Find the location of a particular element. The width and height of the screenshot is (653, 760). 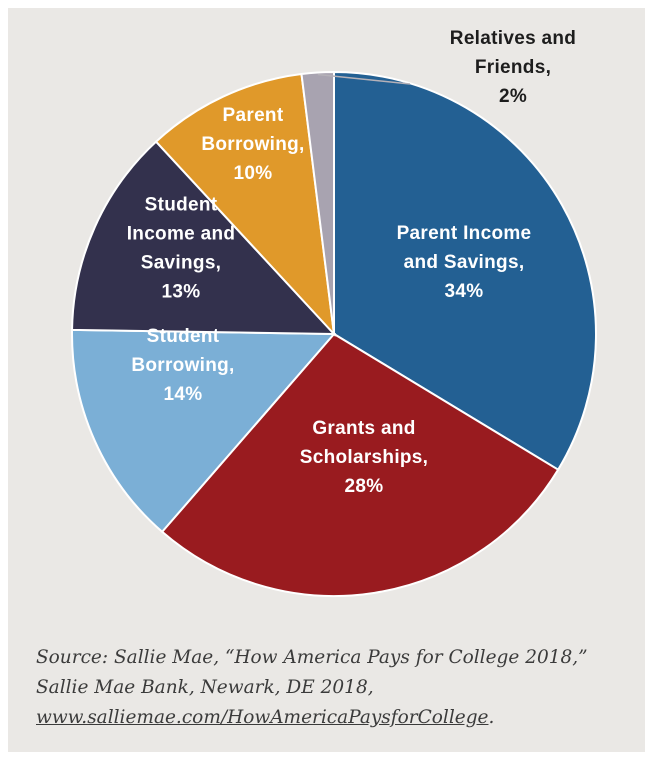

slice-label-line: Parent Income is located at coordinates (464, 233).